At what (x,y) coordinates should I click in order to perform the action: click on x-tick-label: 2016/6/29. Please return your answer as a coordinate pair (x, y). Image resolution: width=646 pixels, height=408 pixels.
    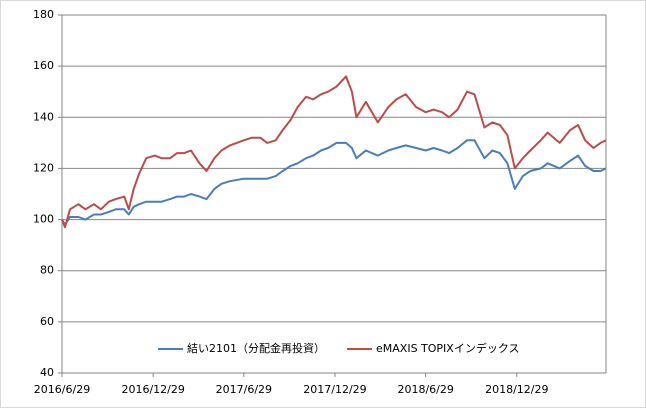
    Looking at the image, I should click on (62, 389).